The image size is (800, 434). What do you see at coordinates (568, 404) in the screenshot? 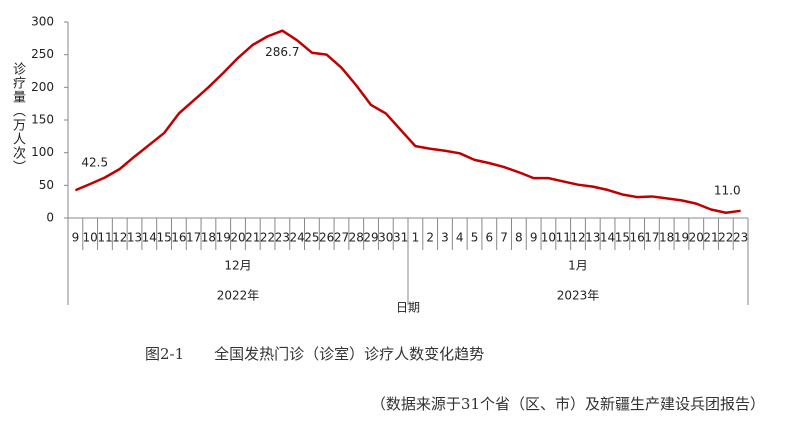
I see `source: （数据来源于31个省（区、市）及新疆生产建设兵团报告）` at bounding box center [568, 404].